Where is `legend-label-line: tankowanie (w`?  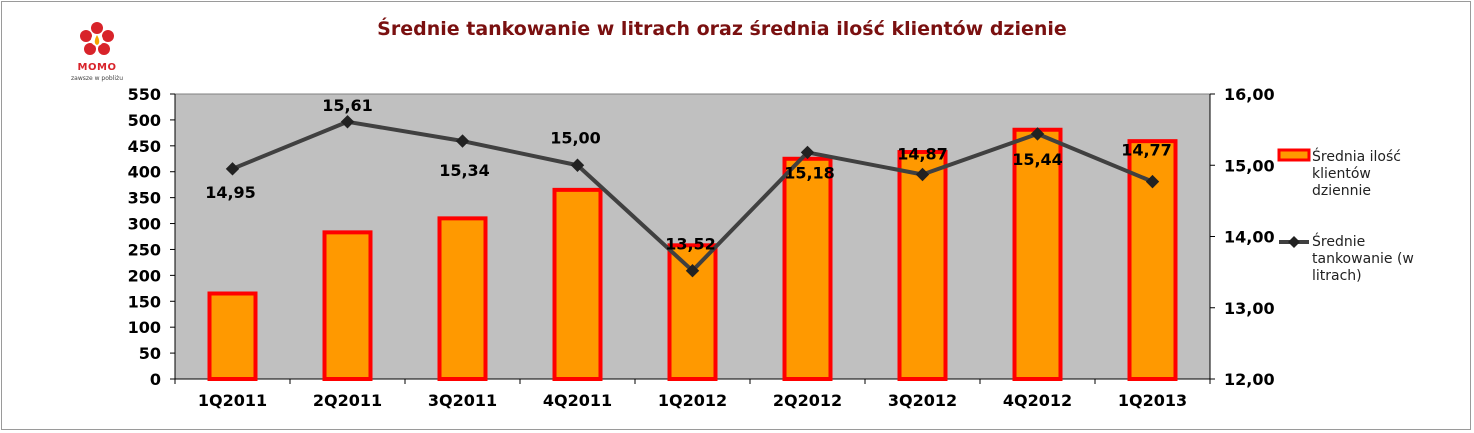
legend-label-line: tankowanie (w is located at coordinates (1363, 259).